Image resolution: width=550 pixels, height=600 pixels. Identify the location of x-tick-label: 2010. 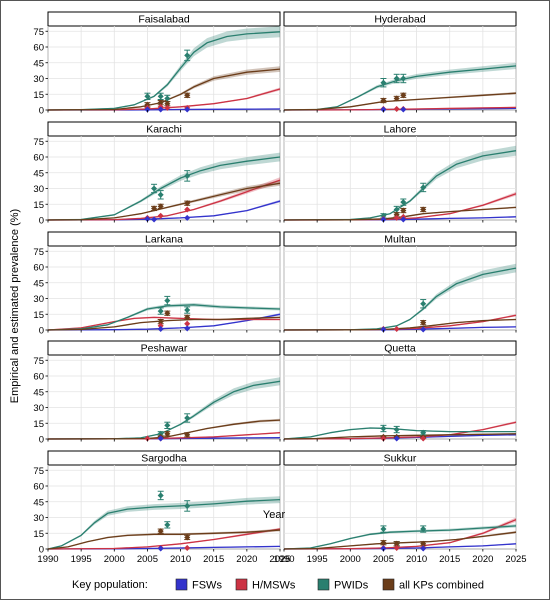
(416, 559).